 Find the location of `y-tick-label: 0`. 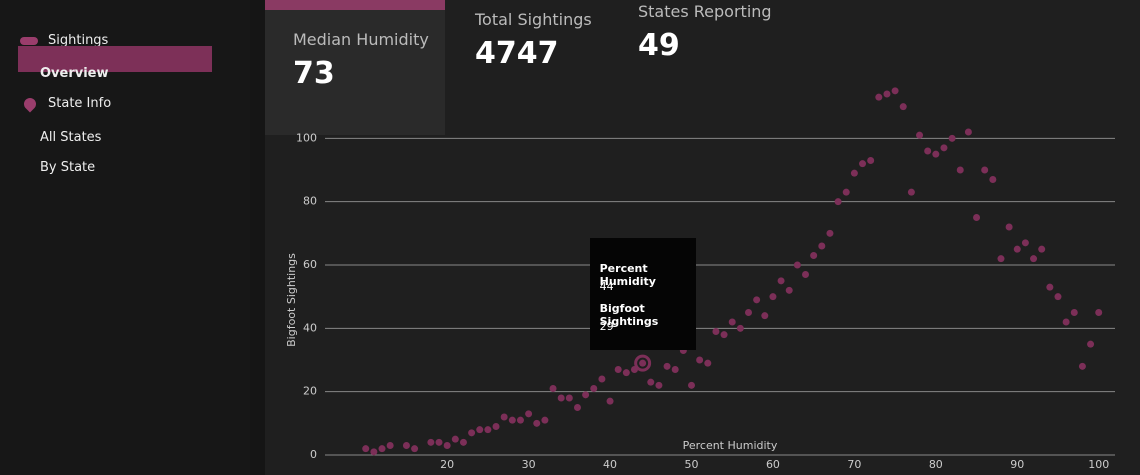

y-tick-label: 0 is located at coordinates (313, 454).